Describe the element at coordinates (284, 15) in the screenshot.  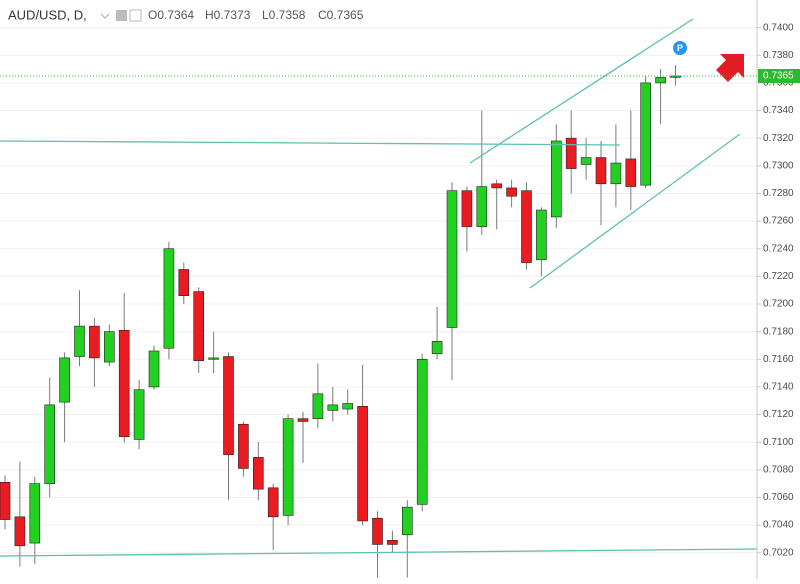
I see `ohlc-low: L0.7358` at that location.